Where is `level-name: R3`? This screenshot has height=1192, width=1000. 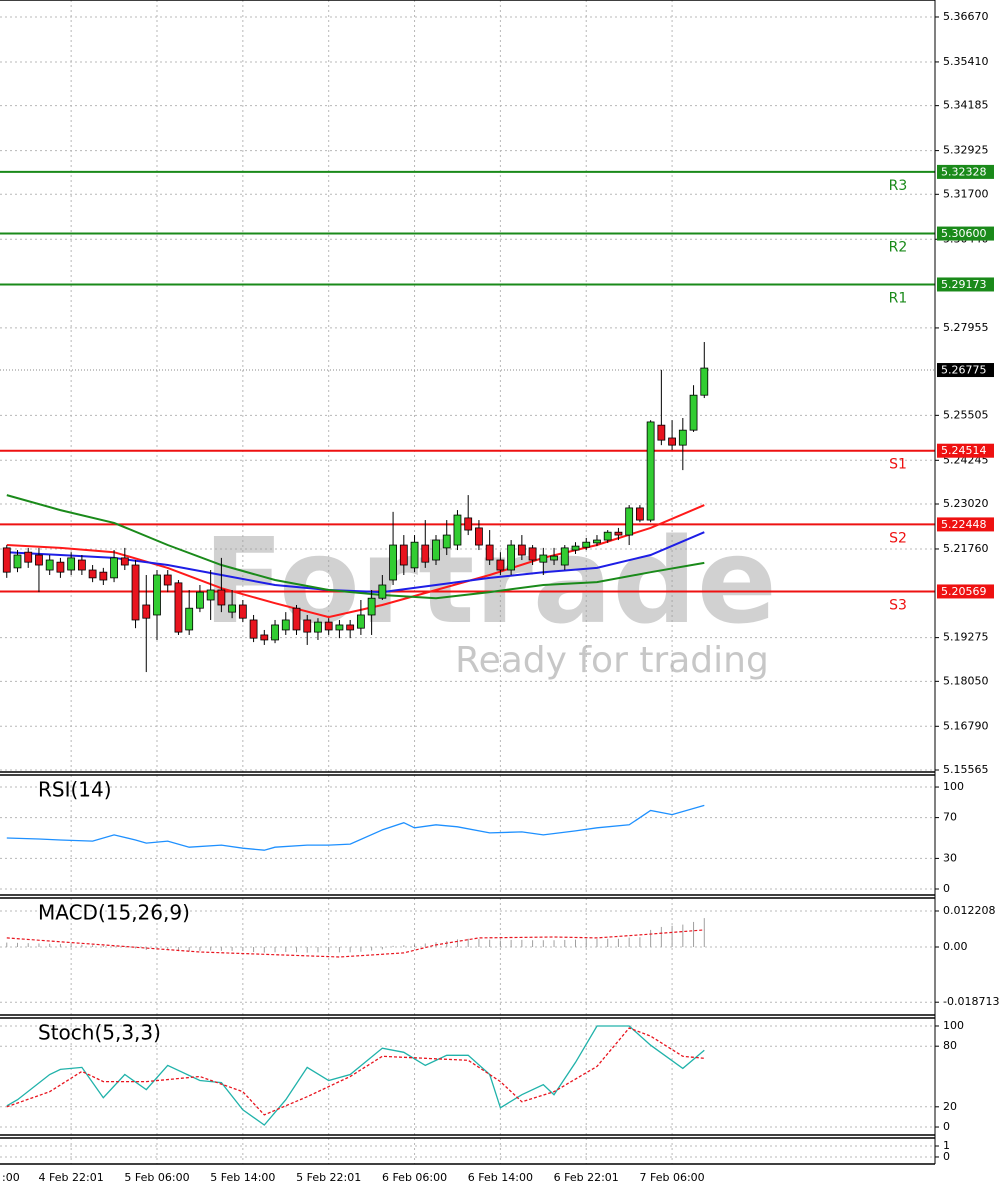 level-name: R3 is located at coordinates (898, 186).